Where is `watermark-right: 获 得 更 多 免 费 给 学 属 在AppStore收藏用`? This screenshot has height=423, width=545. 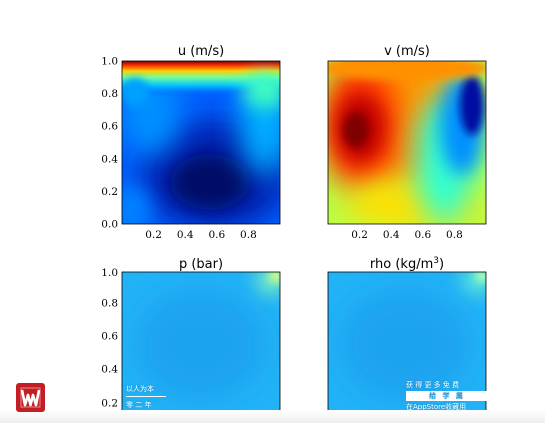
watermark-right: 获 得 更 多 免 费 给 学 属 在AppStore收藏用 is located at coordinates (447, 396).